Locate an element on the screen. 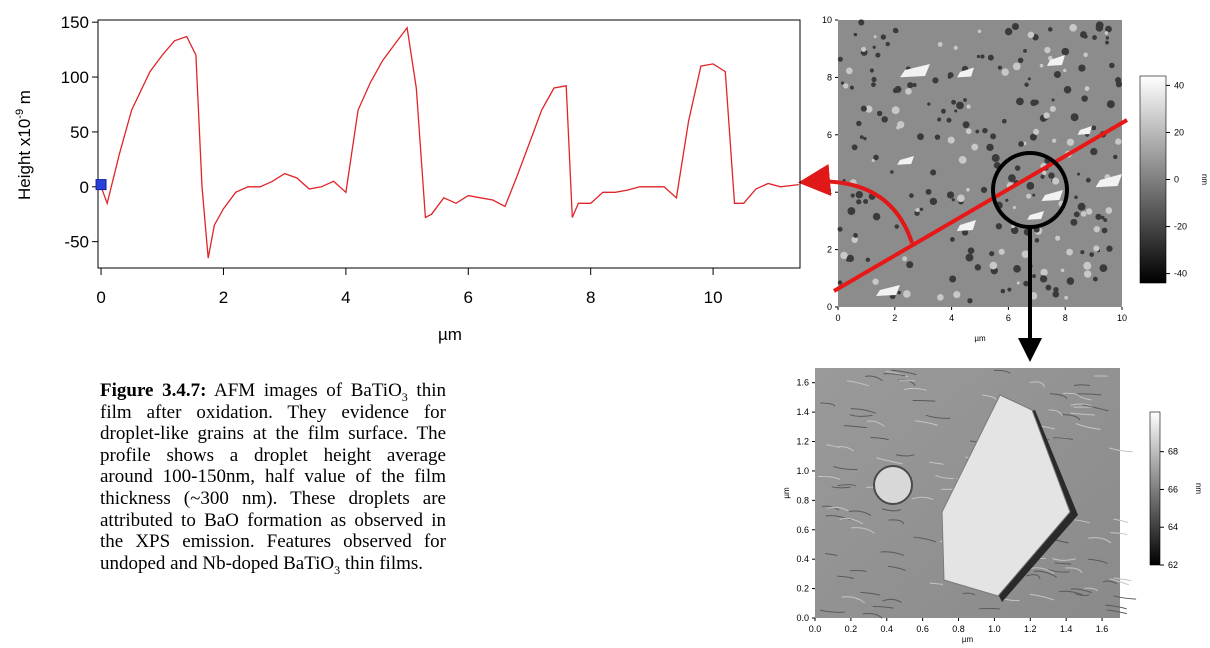 This screenshot has height=648, width=1210. colorbar-tick-label: 68 is located at coordinates (1173, 452).